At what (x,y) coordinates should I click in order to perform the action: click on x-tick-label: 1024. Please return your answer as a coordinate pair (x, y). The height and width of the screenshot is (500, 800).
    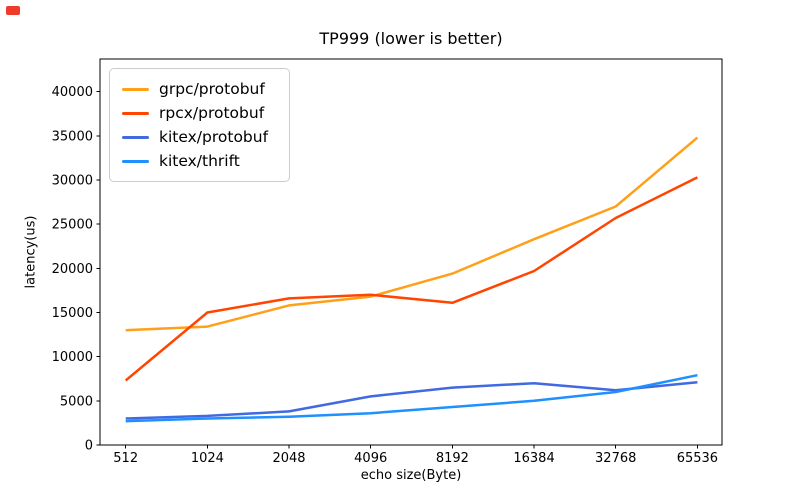
    Looking at the image, I should click on (207, 458).